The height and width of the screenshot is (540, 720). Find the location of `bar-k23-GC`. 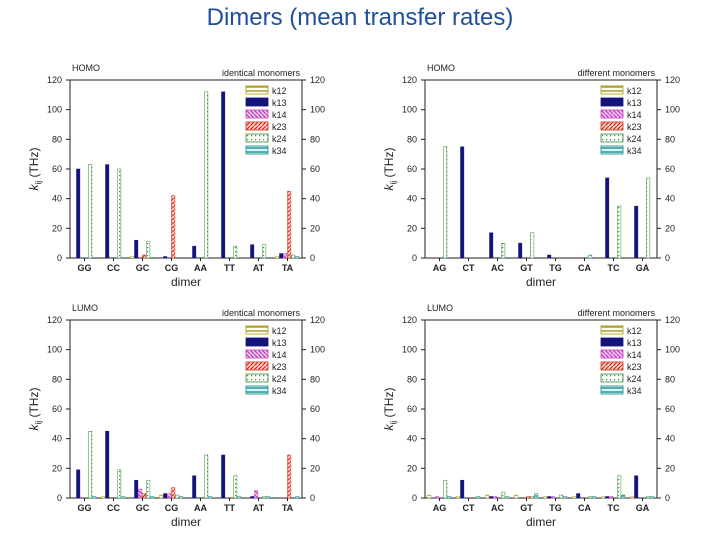

bar-k23-GC is located at coordinates (144, 256).